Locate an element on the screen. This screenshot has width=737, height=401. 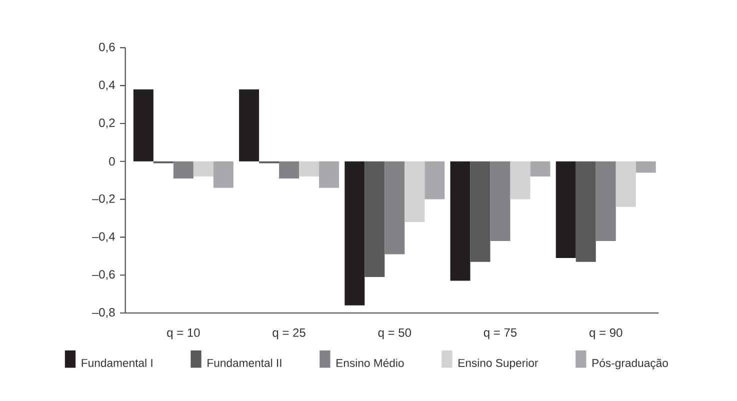
y-tick-label: –0,2 is located at coordinates (103, 199).